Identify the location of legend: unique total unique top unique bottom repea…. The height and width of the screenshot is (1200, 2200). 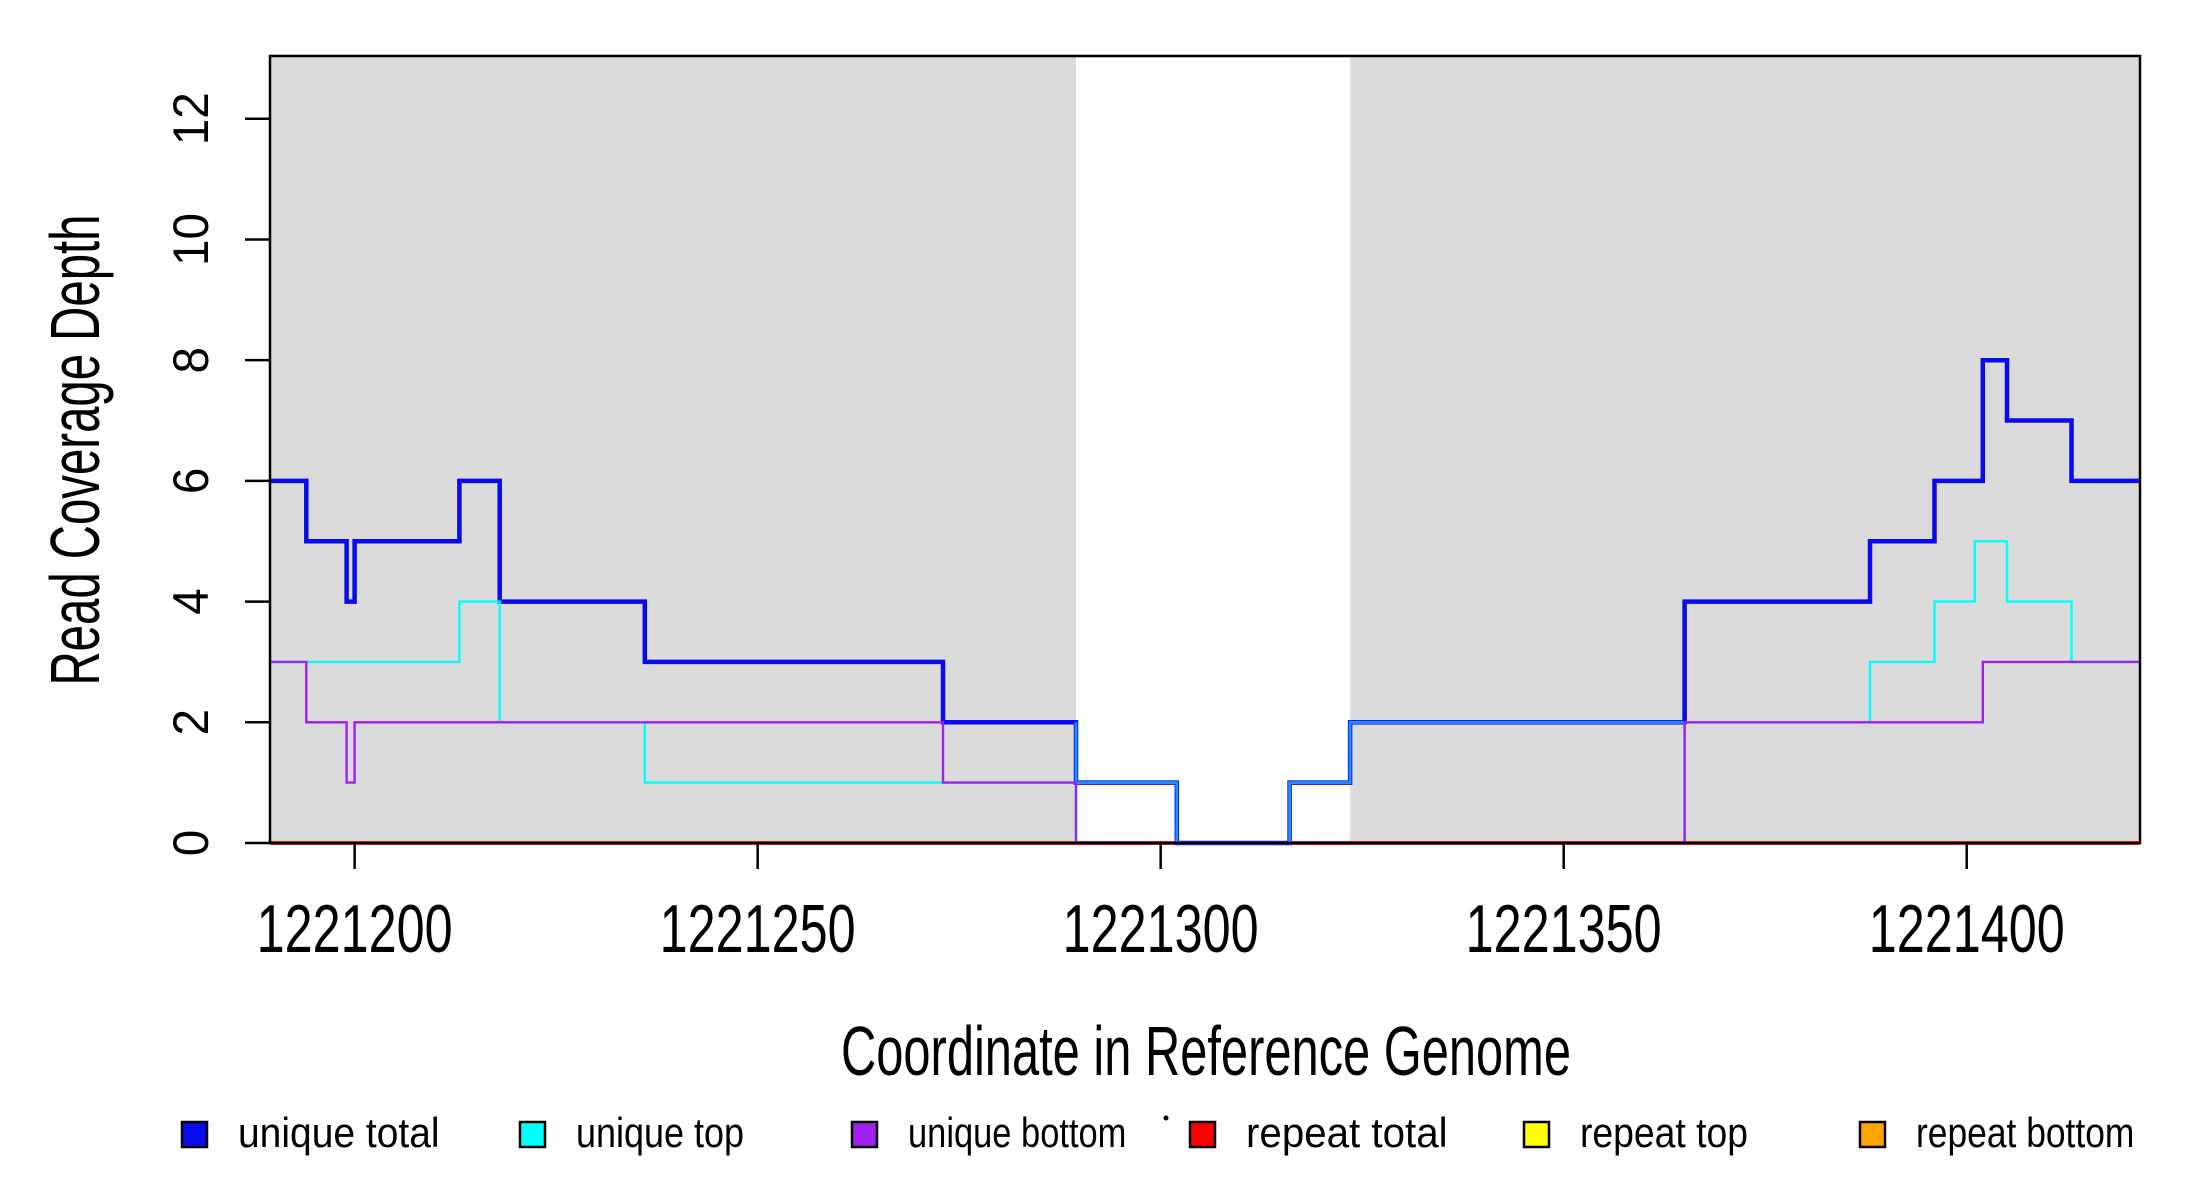
(1157, 1132).